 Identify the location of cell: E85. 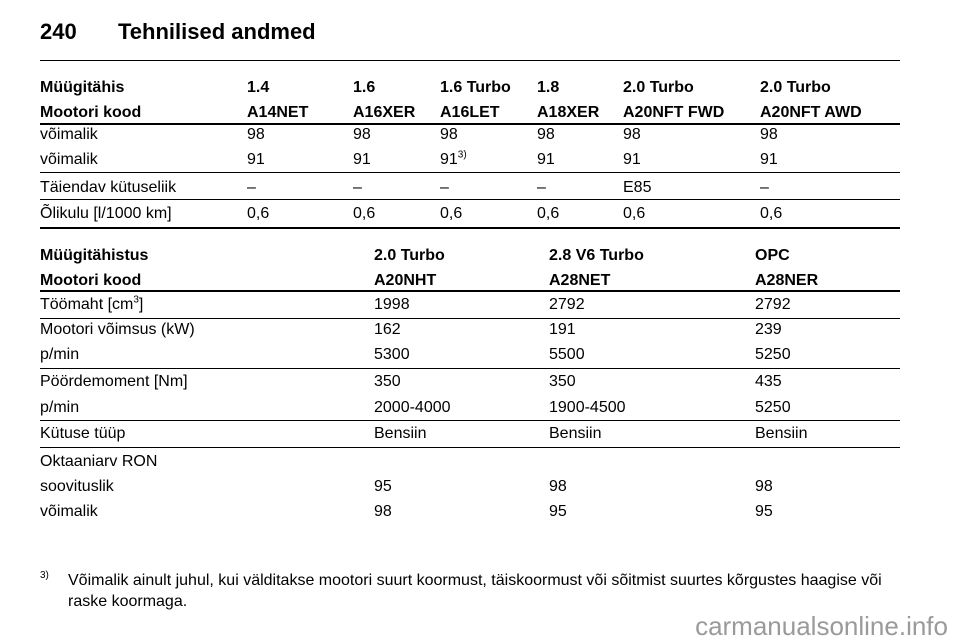
(637, 187).